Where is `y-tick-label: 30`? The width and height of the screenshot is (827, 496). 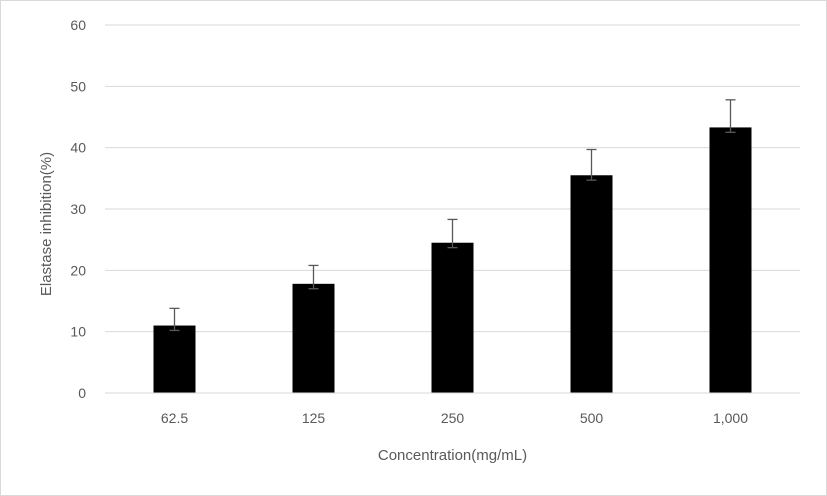
y-tick-label: 30 is located at coordinates (78, 209).